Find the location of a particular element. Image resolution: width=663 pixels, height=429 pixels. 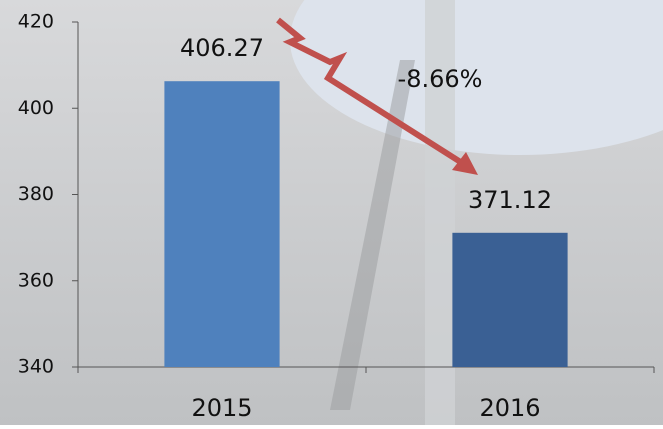

y-tick-label: 380 is located at coordinates (36, 194).